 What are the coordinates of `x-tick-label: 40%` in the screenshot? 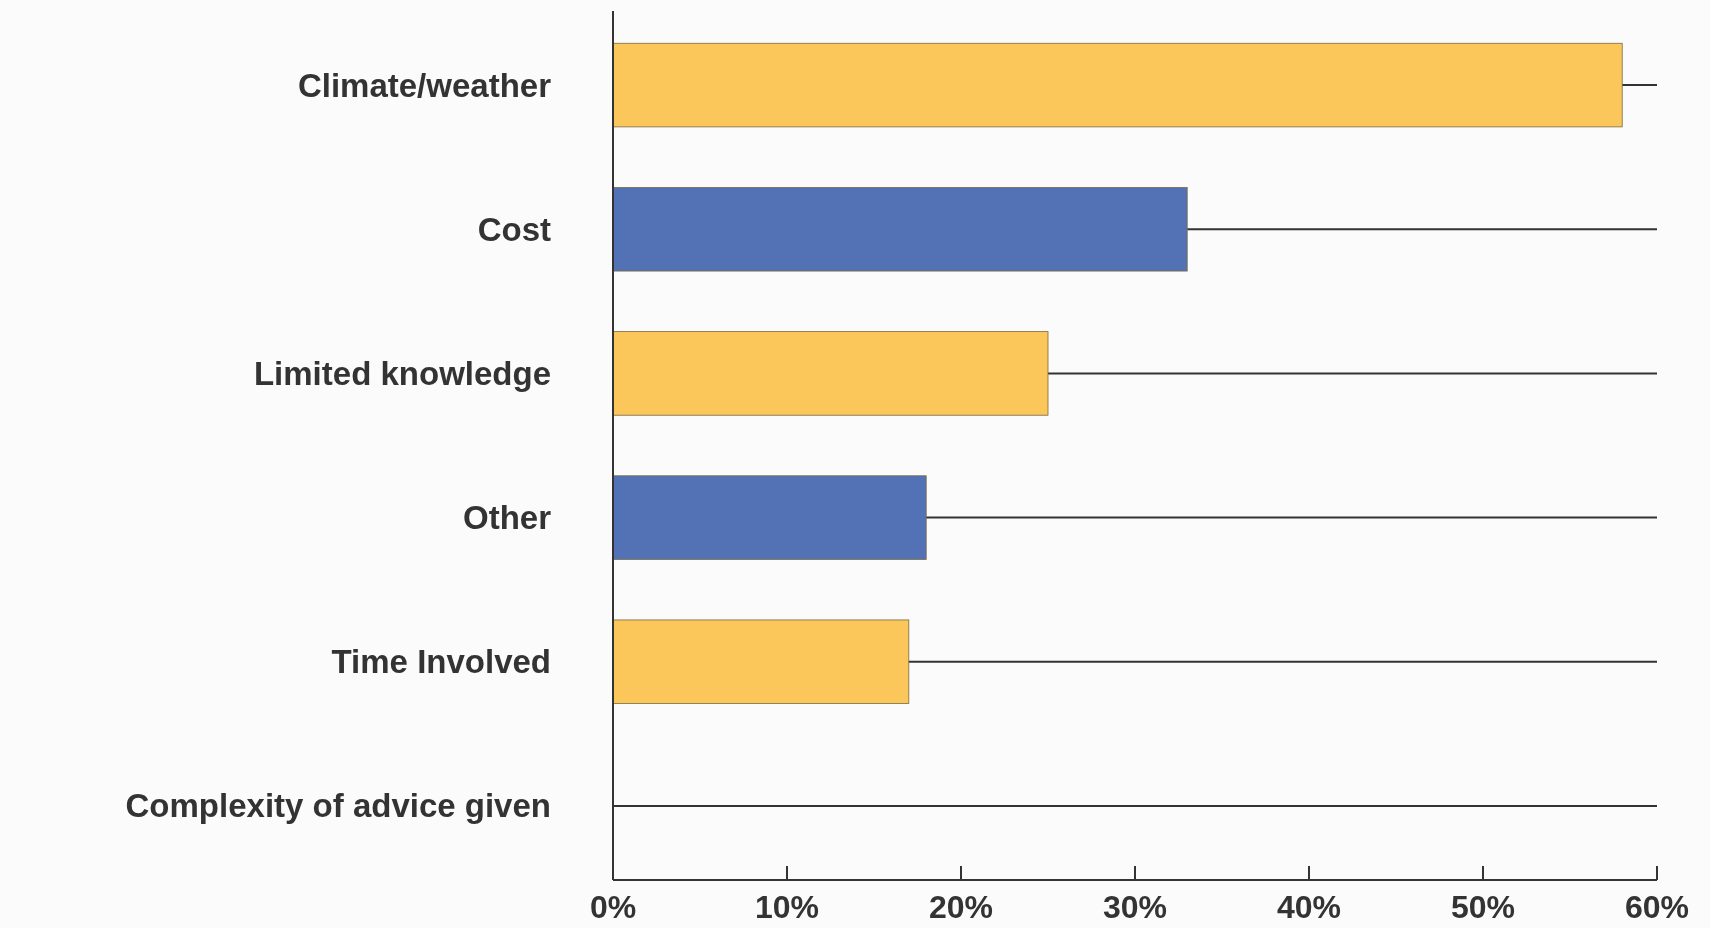 It's located at (1309, 907).